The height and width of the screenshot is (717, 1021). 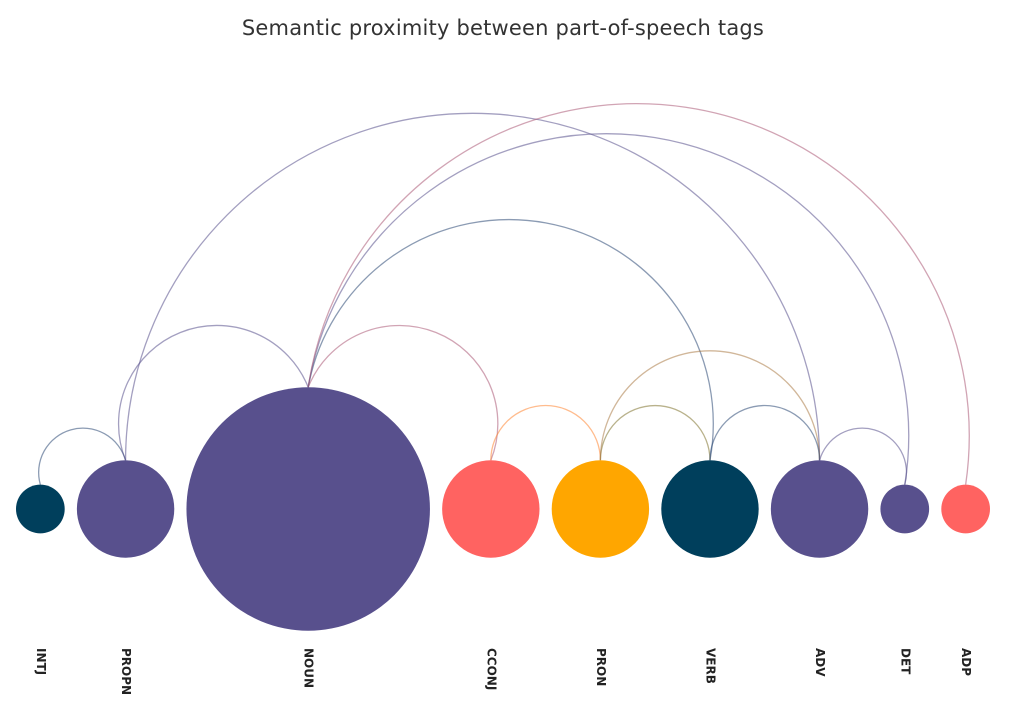 What do you see at coordinates (966, 662) in the screenshot?
I see `node-label-adp: ADP` at bounding box center [966, 662].